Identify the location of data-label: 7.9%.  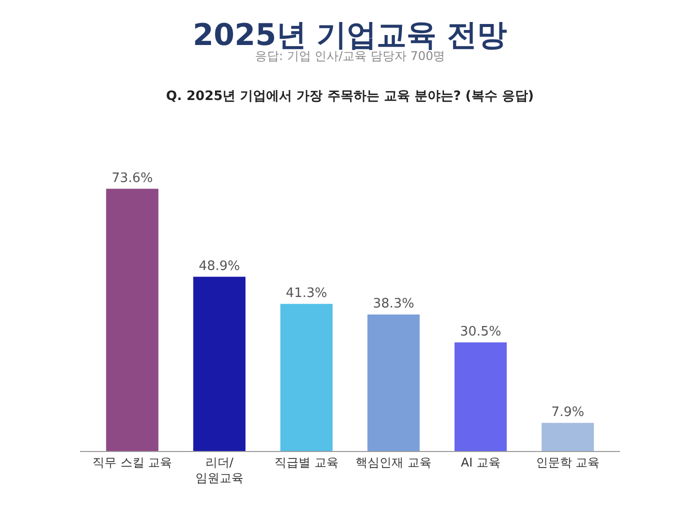
(567, 412).